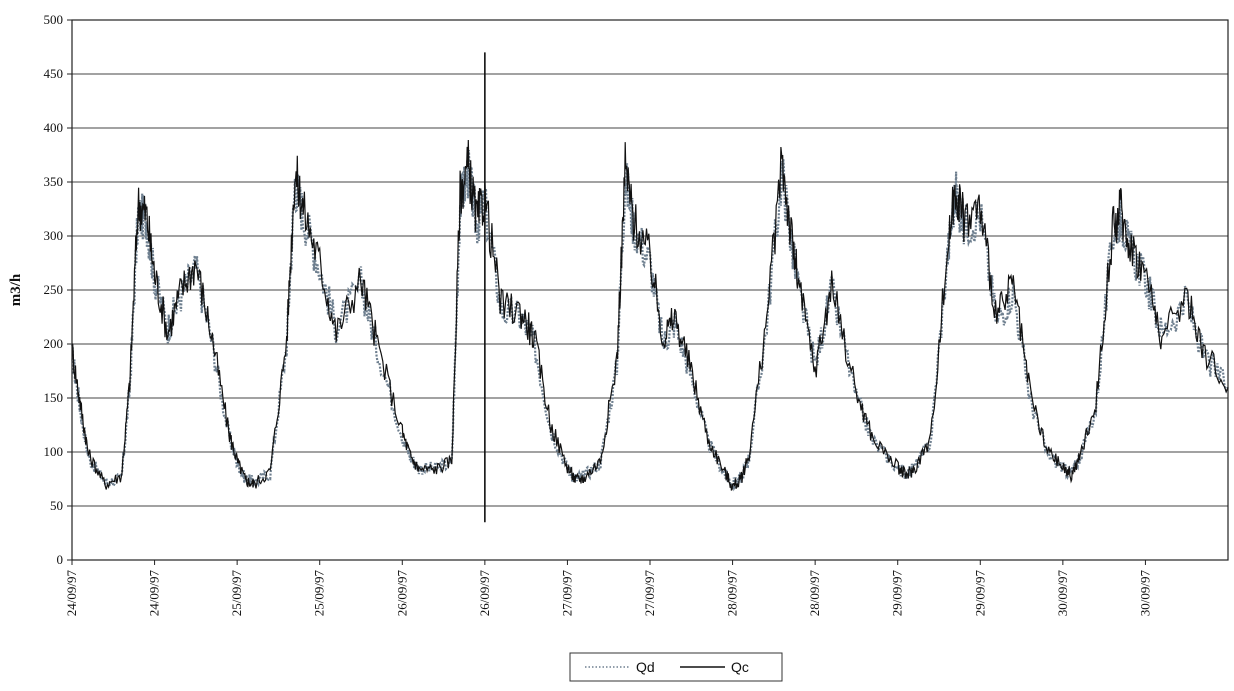 This screenshot has height=691, width=1234. I want to click on y-tick-label: 300, so click(54, 235).